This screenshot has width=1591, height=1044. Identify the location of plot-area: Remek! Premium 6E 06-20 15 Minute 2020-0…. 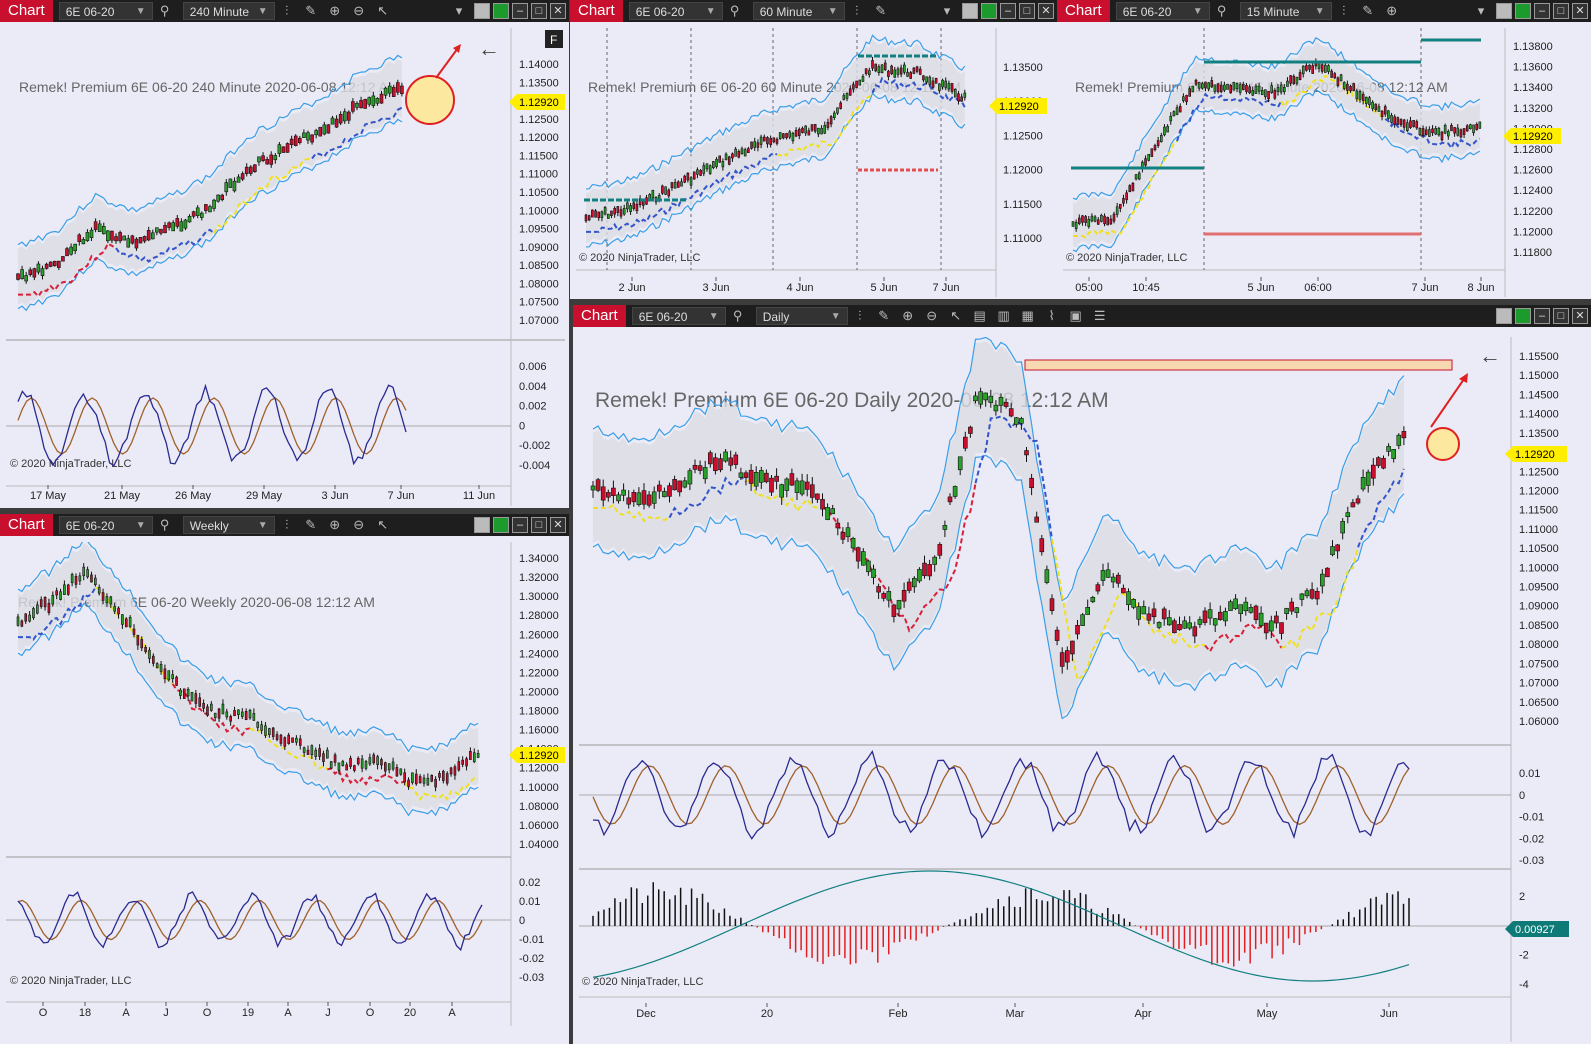
(1324, 162).